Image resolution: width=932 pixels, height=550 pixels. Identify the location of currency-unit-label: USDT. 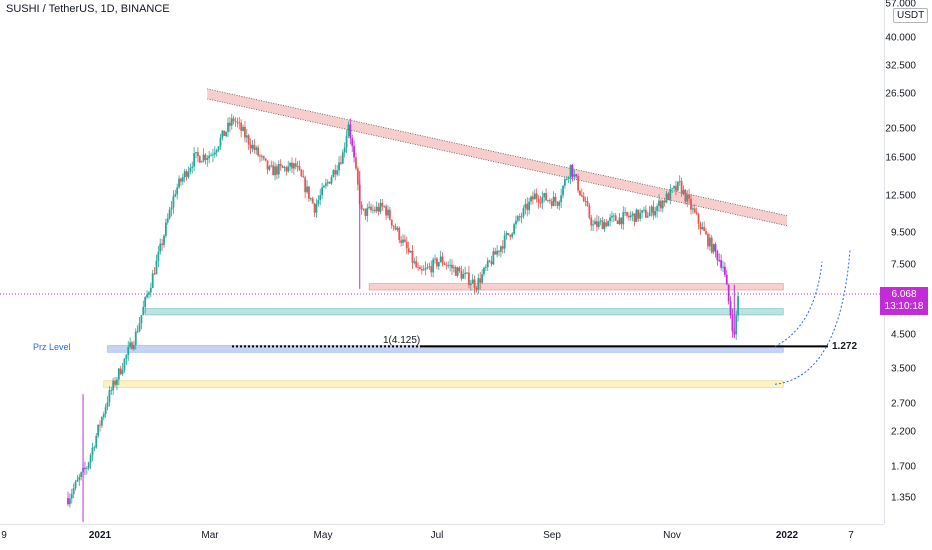
(911, 15).